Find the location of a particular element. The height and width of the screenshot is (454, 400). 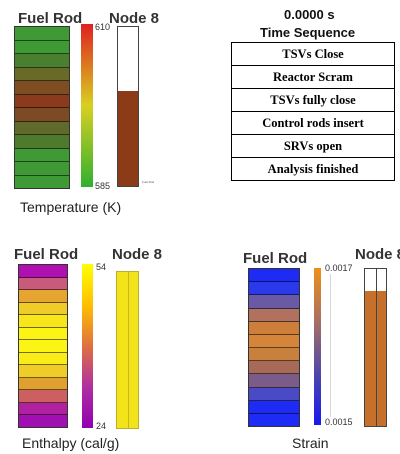

event-control-rods-insert: Control rods insert is located at coordinates (313, 123).